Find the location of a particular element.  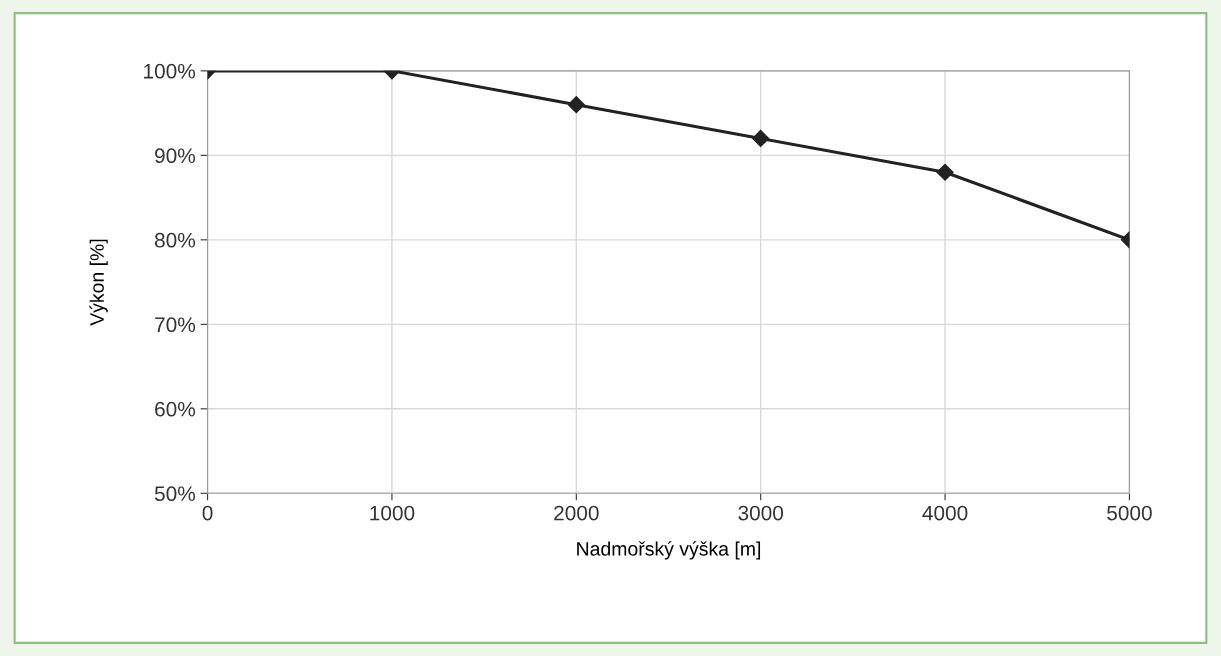

x-tick-label: 5000 is located at coordinates (1129, 513).